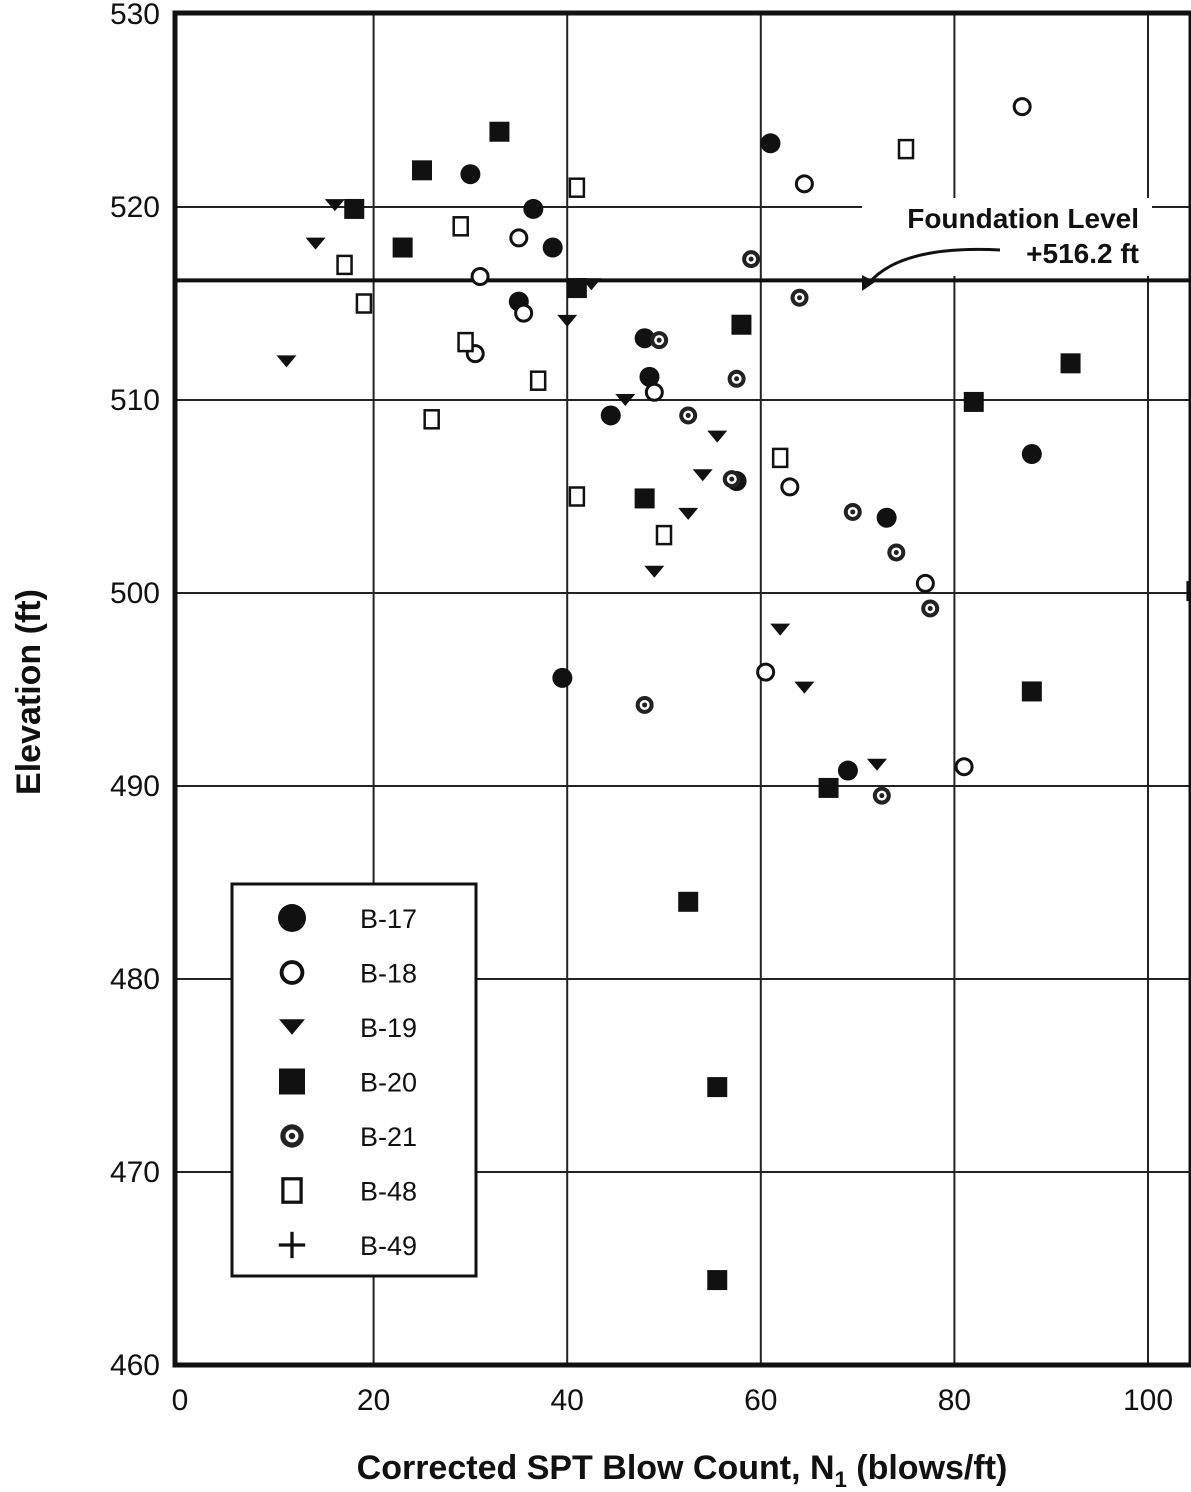 The image size is (1191, 1492). What do you see at coordinates (388, 1137) in the screenshot?
I see `legend-label-b-21: B-21` at bounding box center [388, 1137].